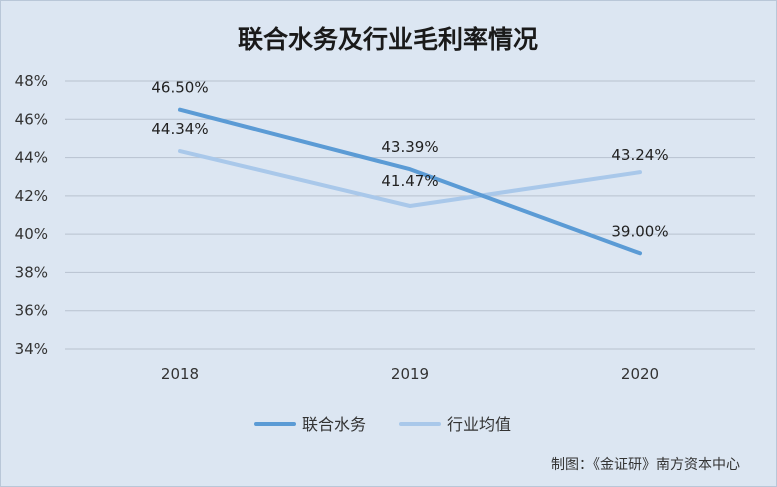 Image resolution: width=777 pixels, height=487 pixels. Describe the element at coordinates (180, 374) in the screenshot. I see `x-tick-label: 2018` at that location.